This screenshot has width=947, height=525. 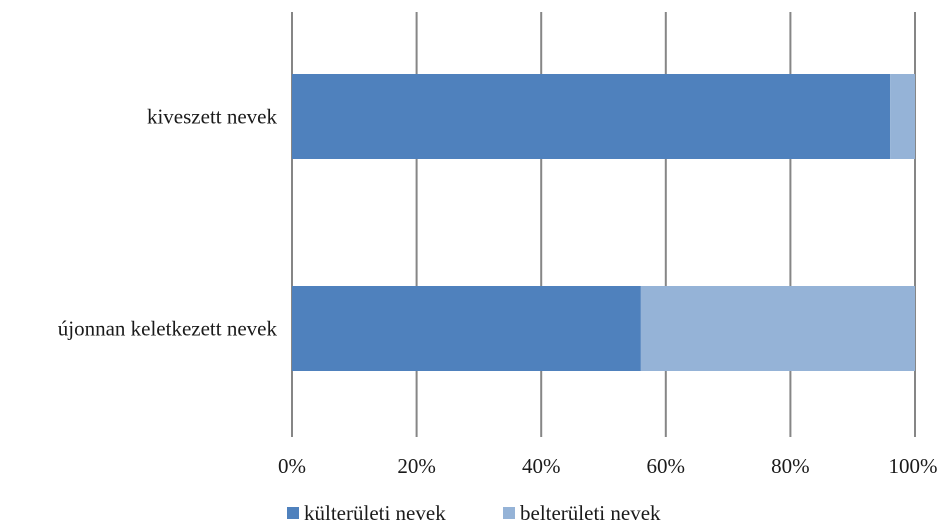 What do you see at coordinates (212, 117) in the screenshot?
I see `category-label-kiveszett-nevek: kiveszett nevek` at bounding box center [212, 117].